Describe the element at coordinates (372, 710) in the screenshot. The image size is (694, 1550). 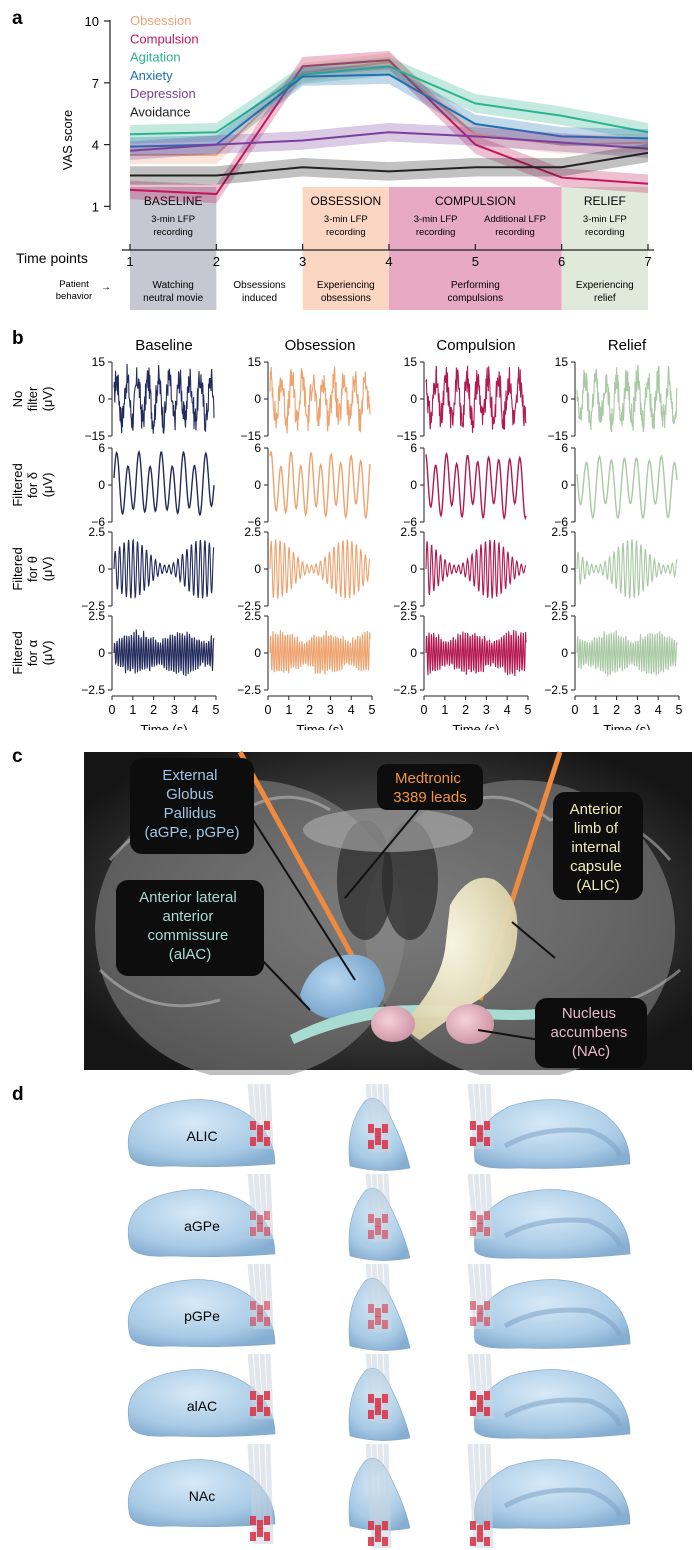
I see `xtick-label-c1-5: 5` at that location.